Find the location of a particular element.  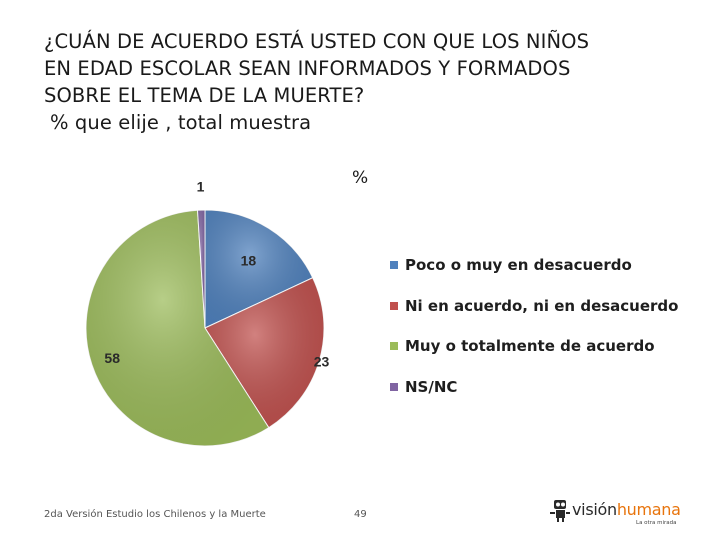

logo-word-accent: humana is located at coordinates (648, 509).